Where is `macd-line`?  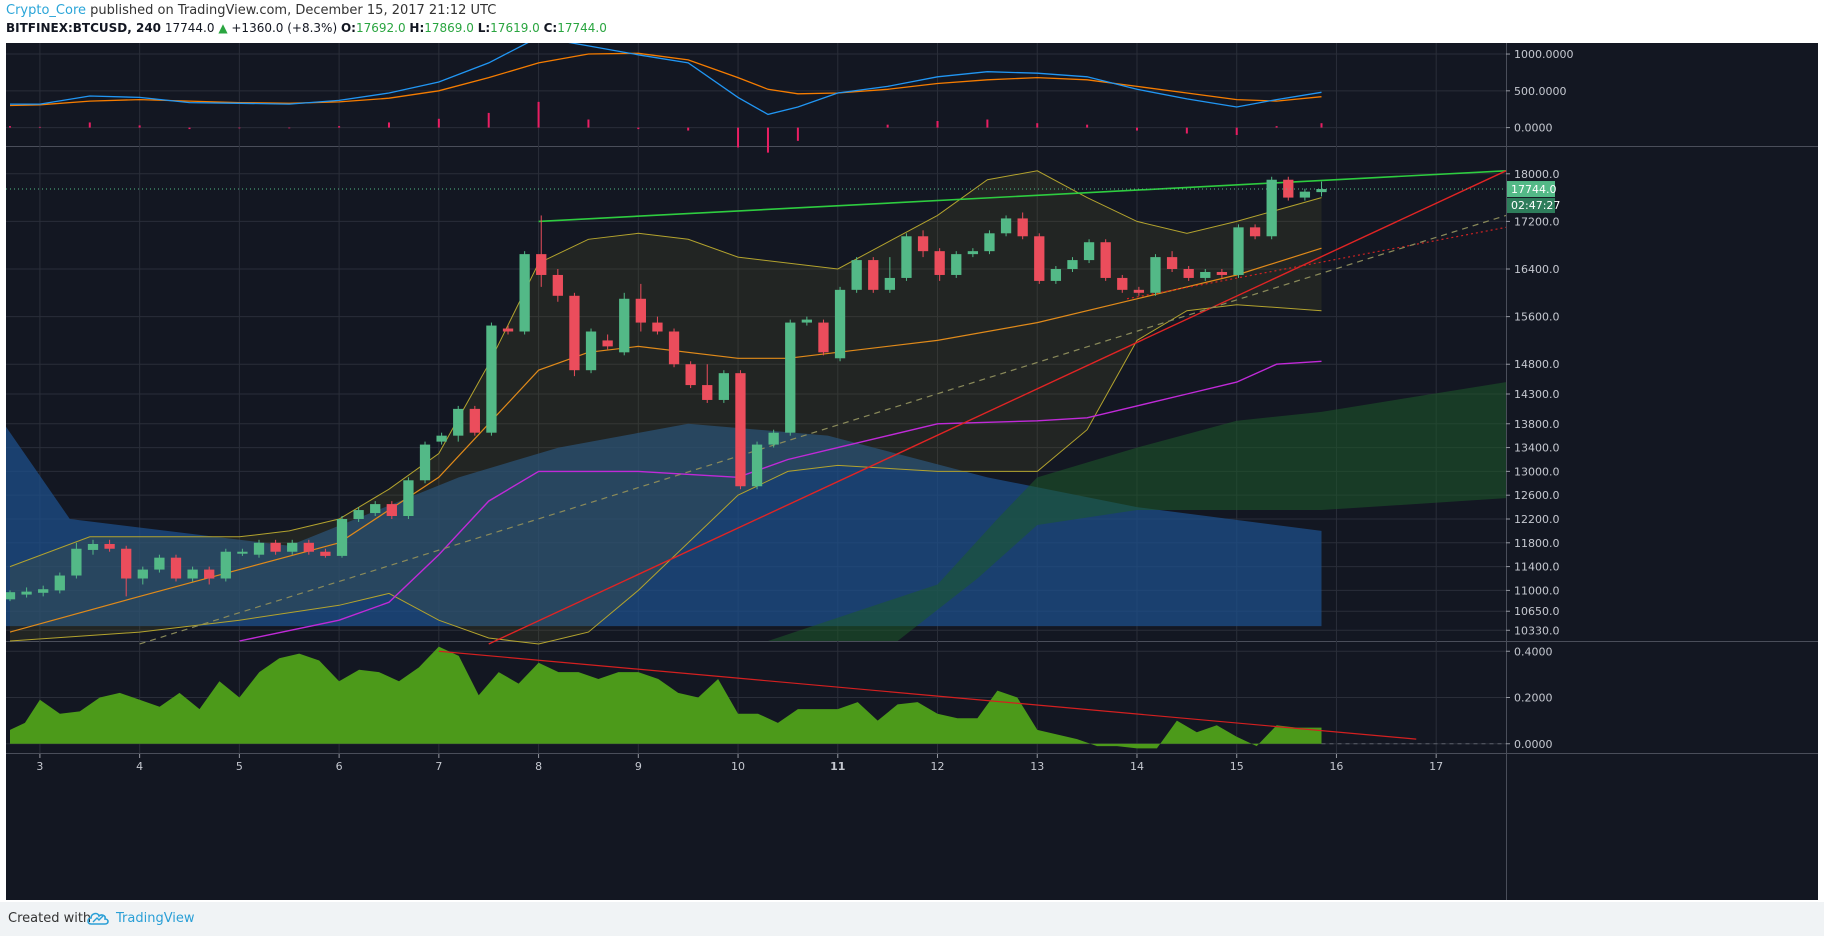 macd-line is located at coordinates (666, 76).